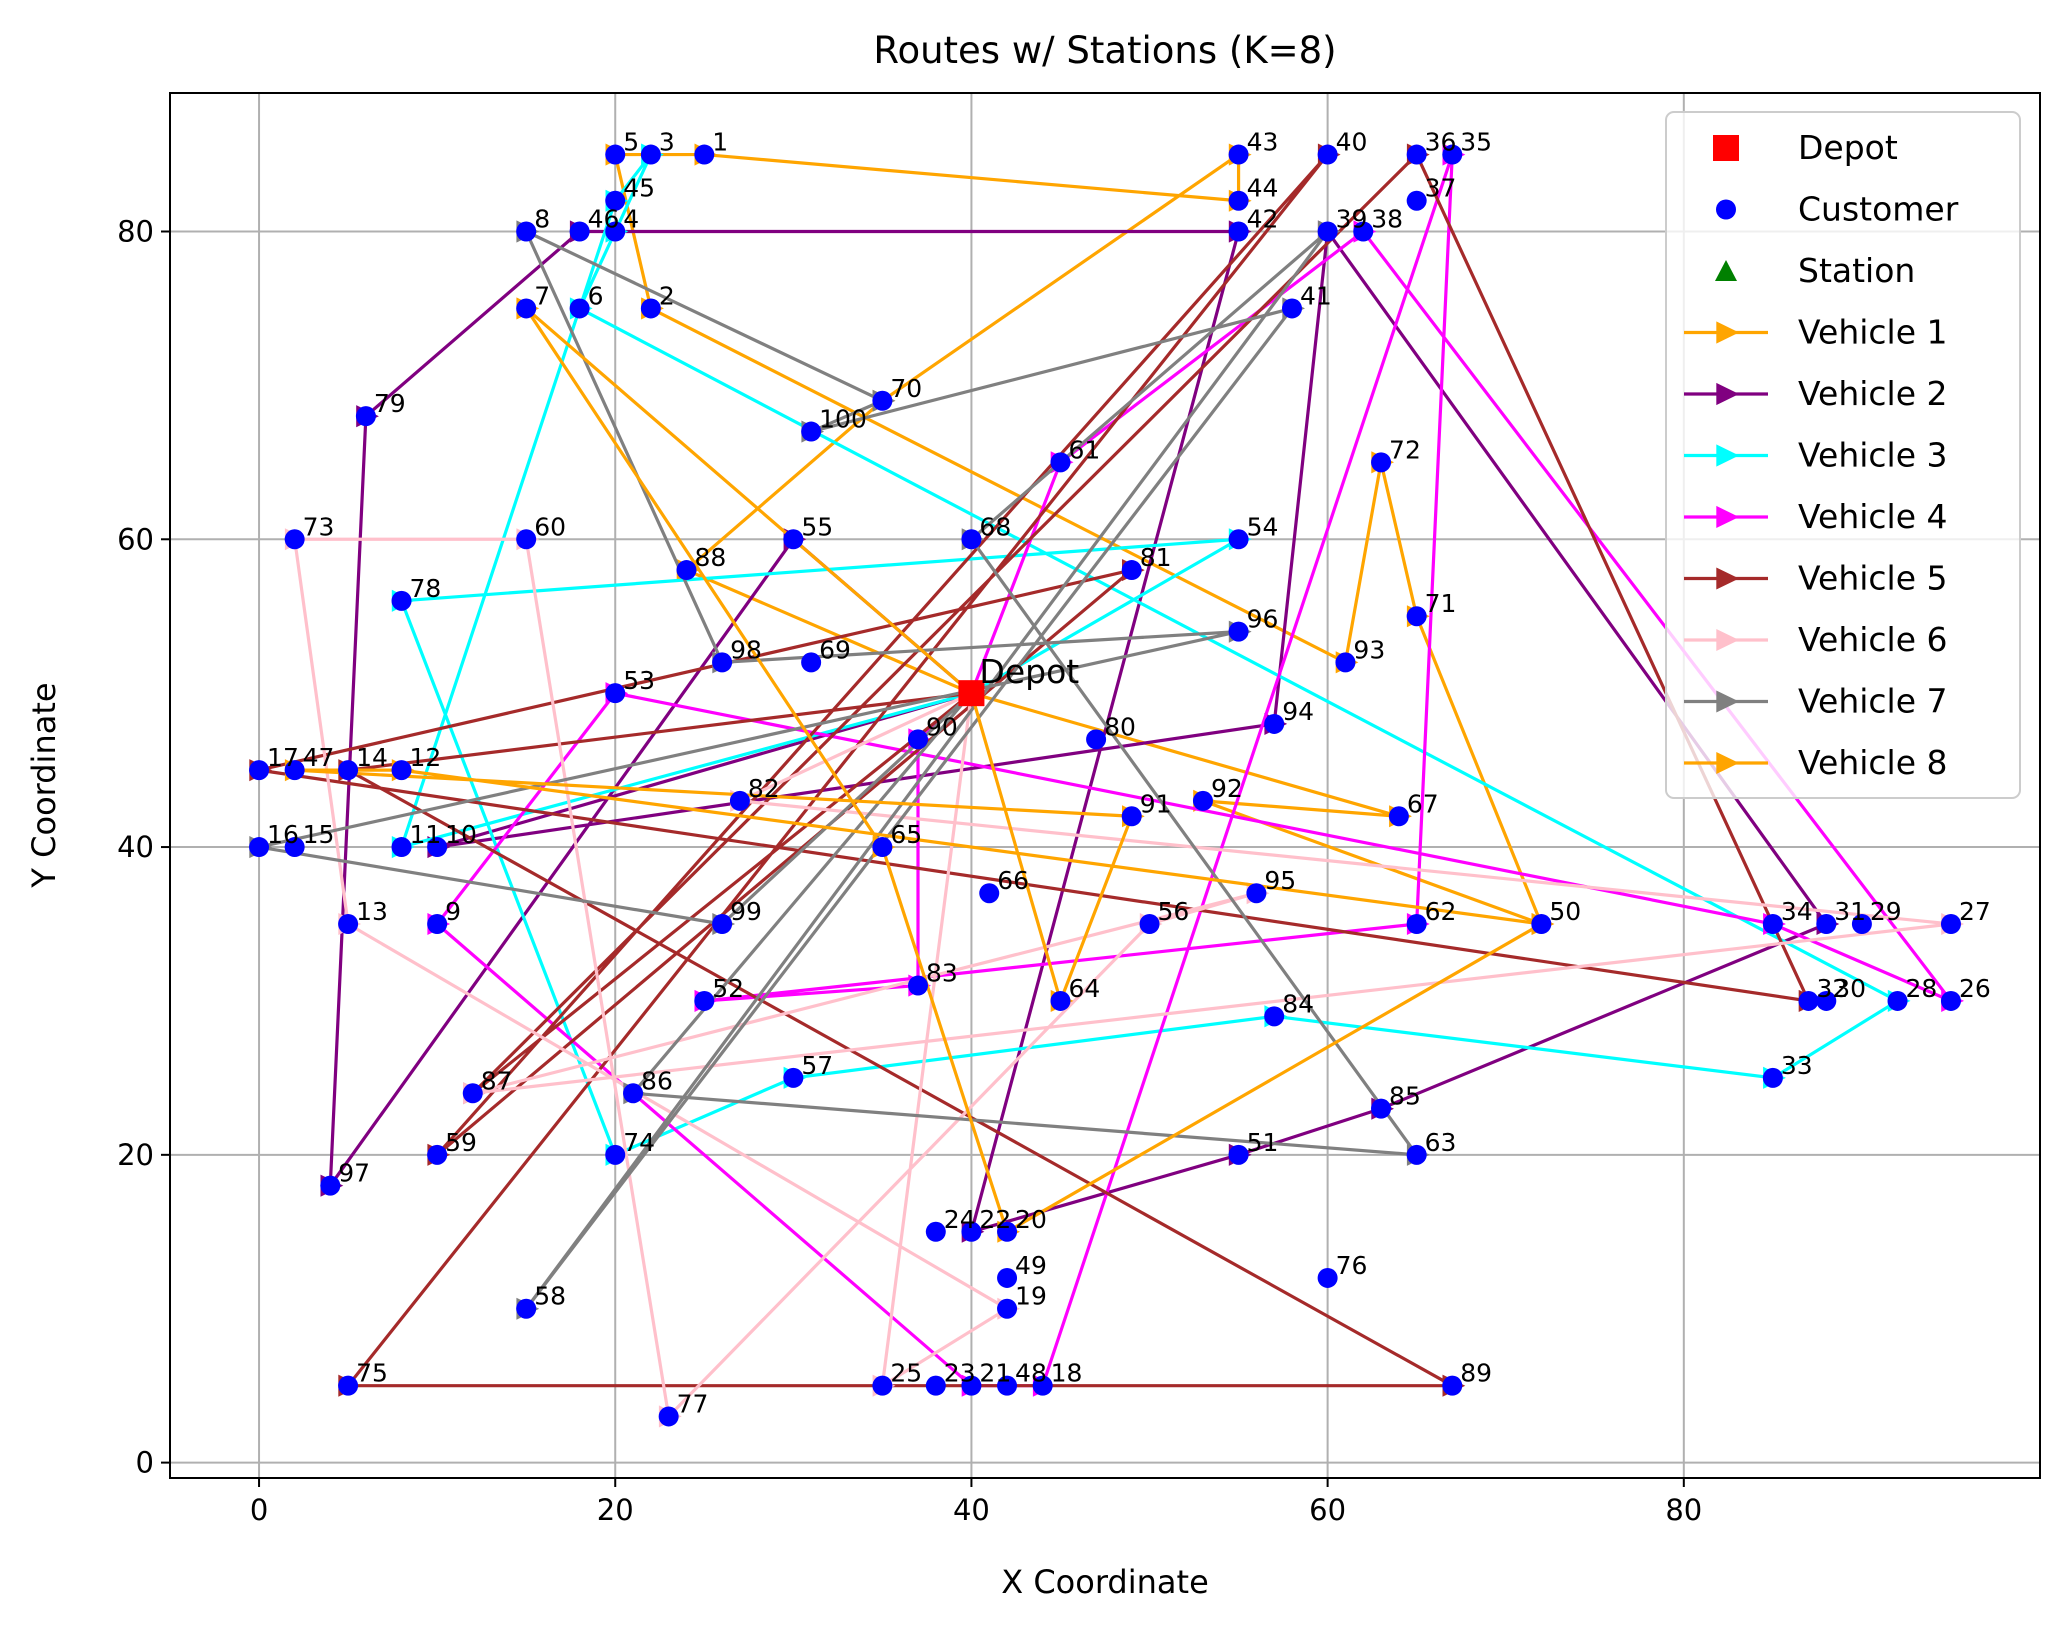 This screenshot has height=1634, width=2058. What do you see at coordinates (835, 649) in the screenshot?
I see `customer-label: 69` at bounding box center [835, 649].